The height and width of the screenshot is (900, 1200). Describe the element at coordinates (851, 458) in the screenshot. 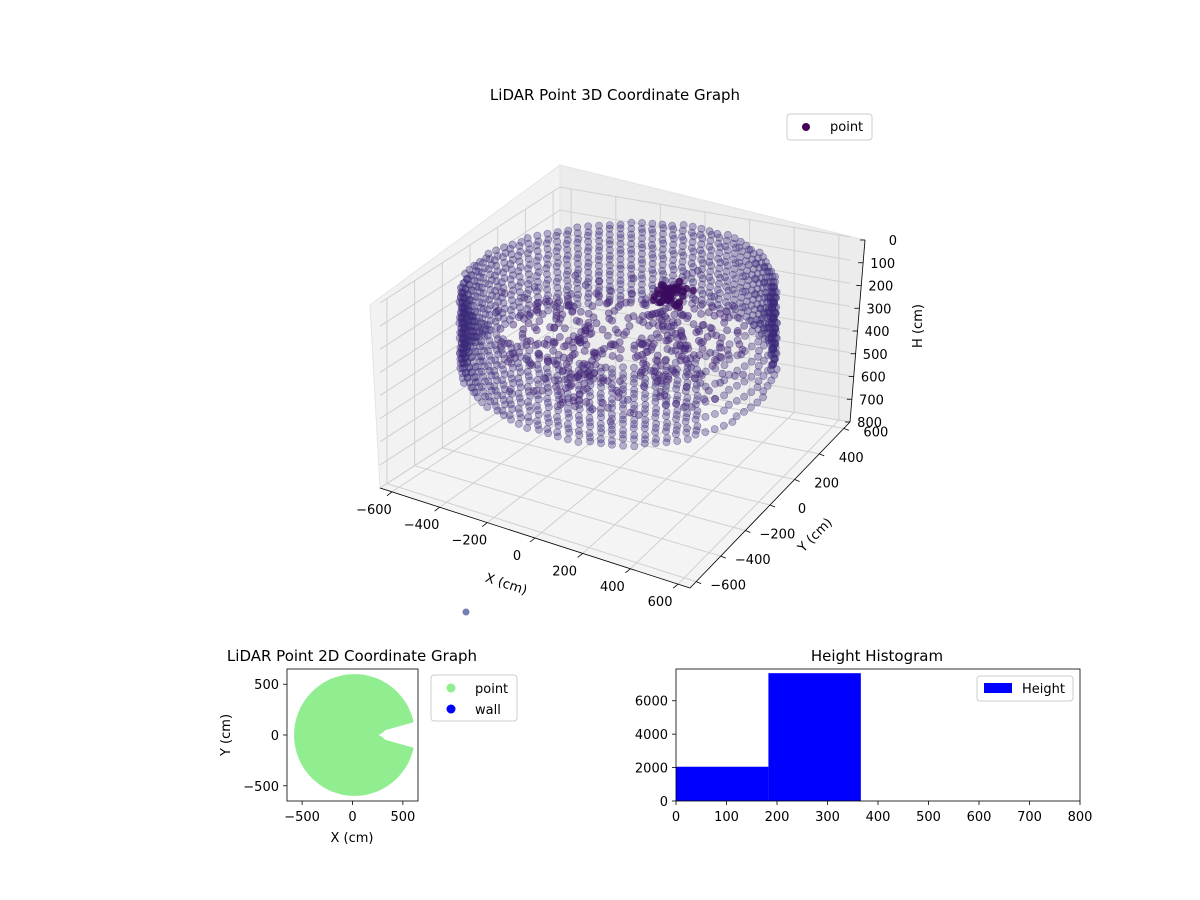

I see `y-tick-label-3d: 400` at that location.